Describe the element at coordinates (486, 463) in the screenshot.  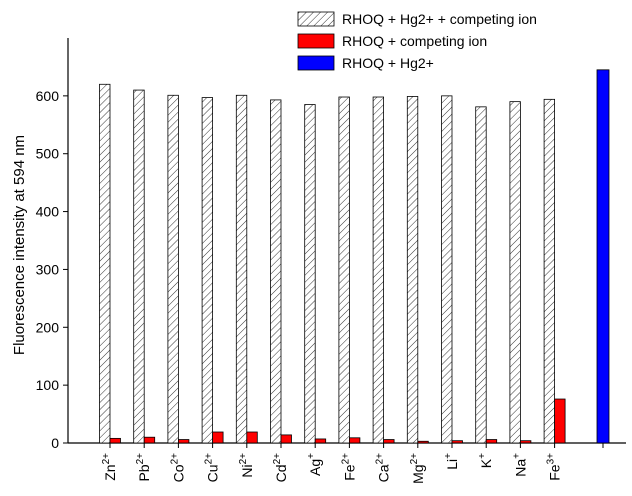
I see `ion: K` at that location.